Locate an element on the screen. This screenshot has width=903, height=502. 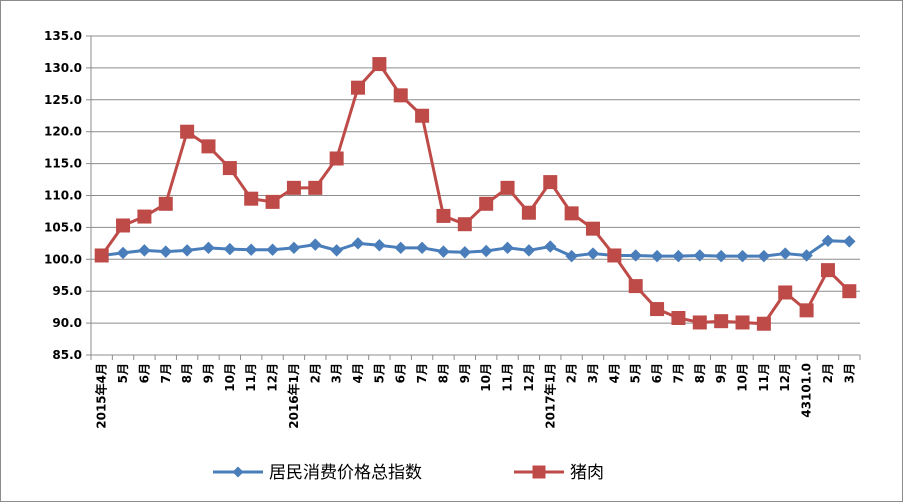
y-tick-label: 130.0 is located at coordinates (63, 68).